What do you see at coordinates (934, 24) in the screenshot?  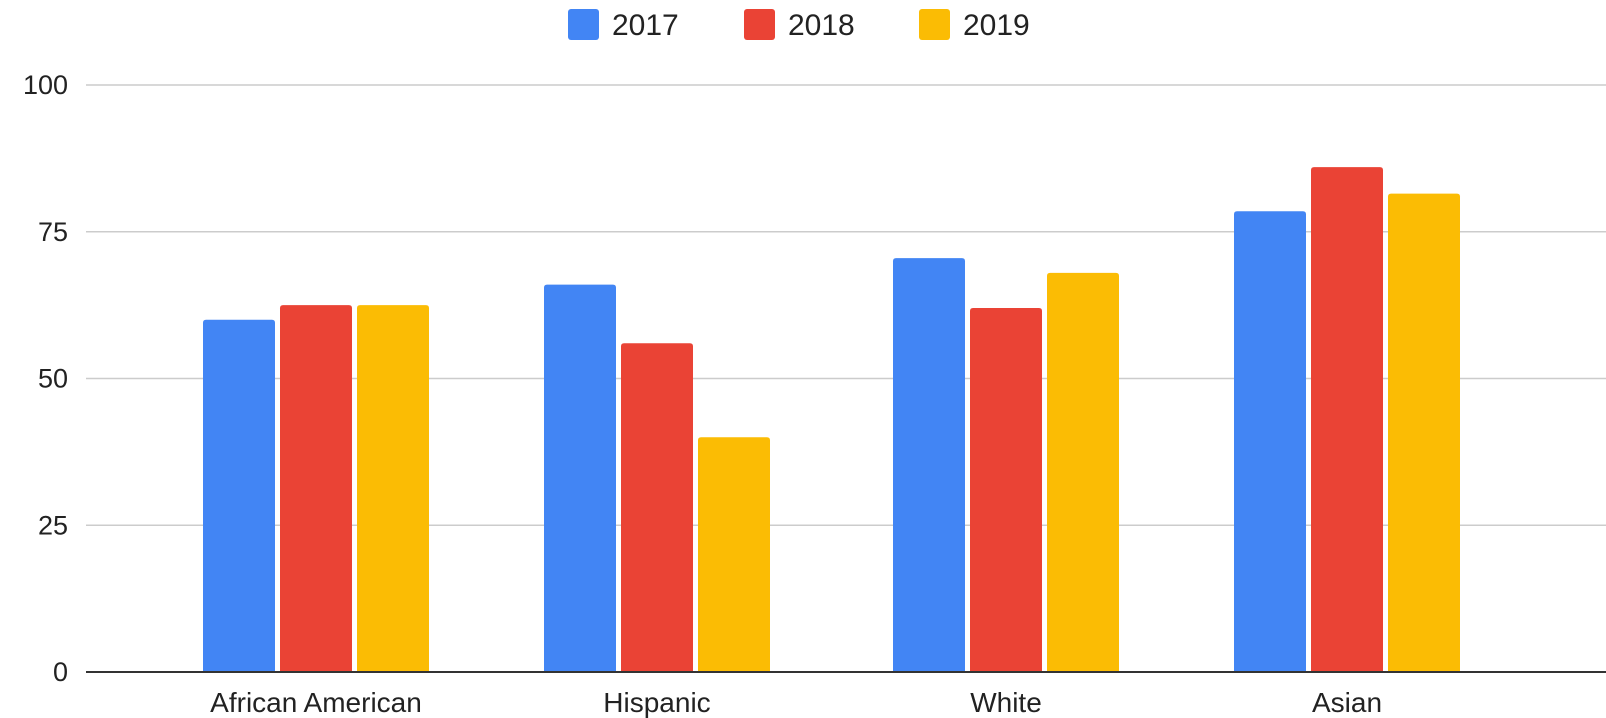 I see `legend-swatch-2019` at bounding box center [934, 24].